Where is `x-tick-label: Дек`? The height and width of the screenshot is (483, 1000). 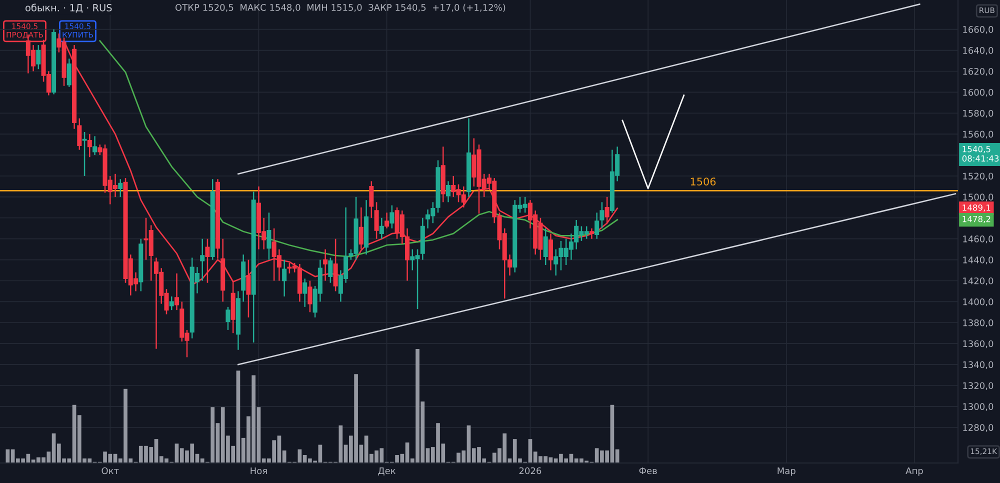
x-tick-label: Дек is located at coordinates (387, 471).